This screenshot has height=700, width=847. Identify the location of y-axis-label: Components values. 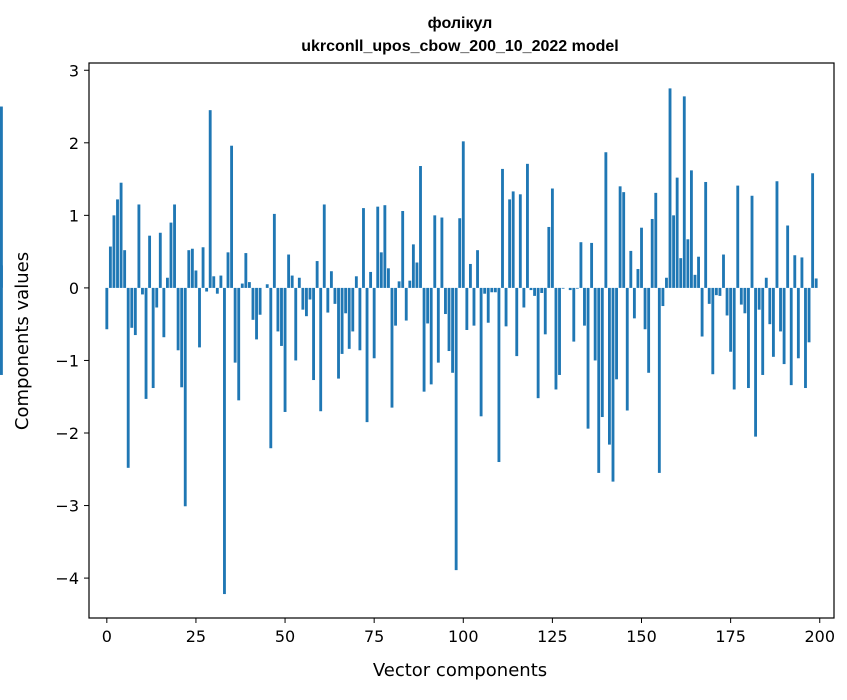
(22, 341).